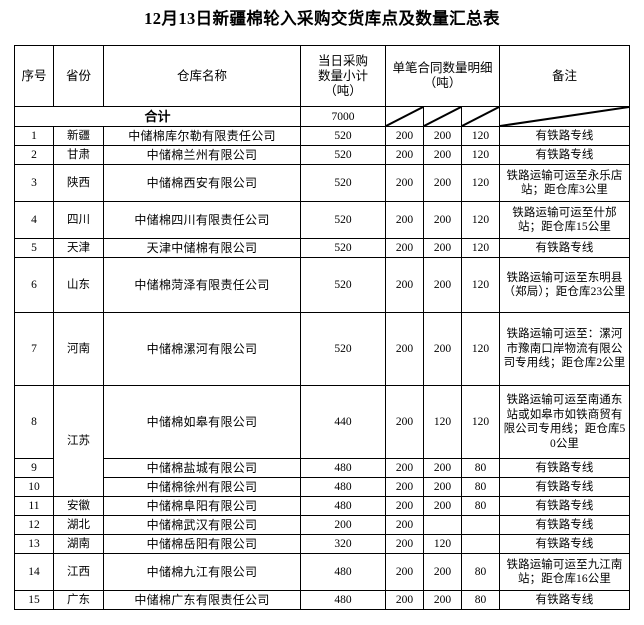 Image resolution: width=644 pixels, height=625 pixels. I want to click on total-label: 合计, so click(157, 116).